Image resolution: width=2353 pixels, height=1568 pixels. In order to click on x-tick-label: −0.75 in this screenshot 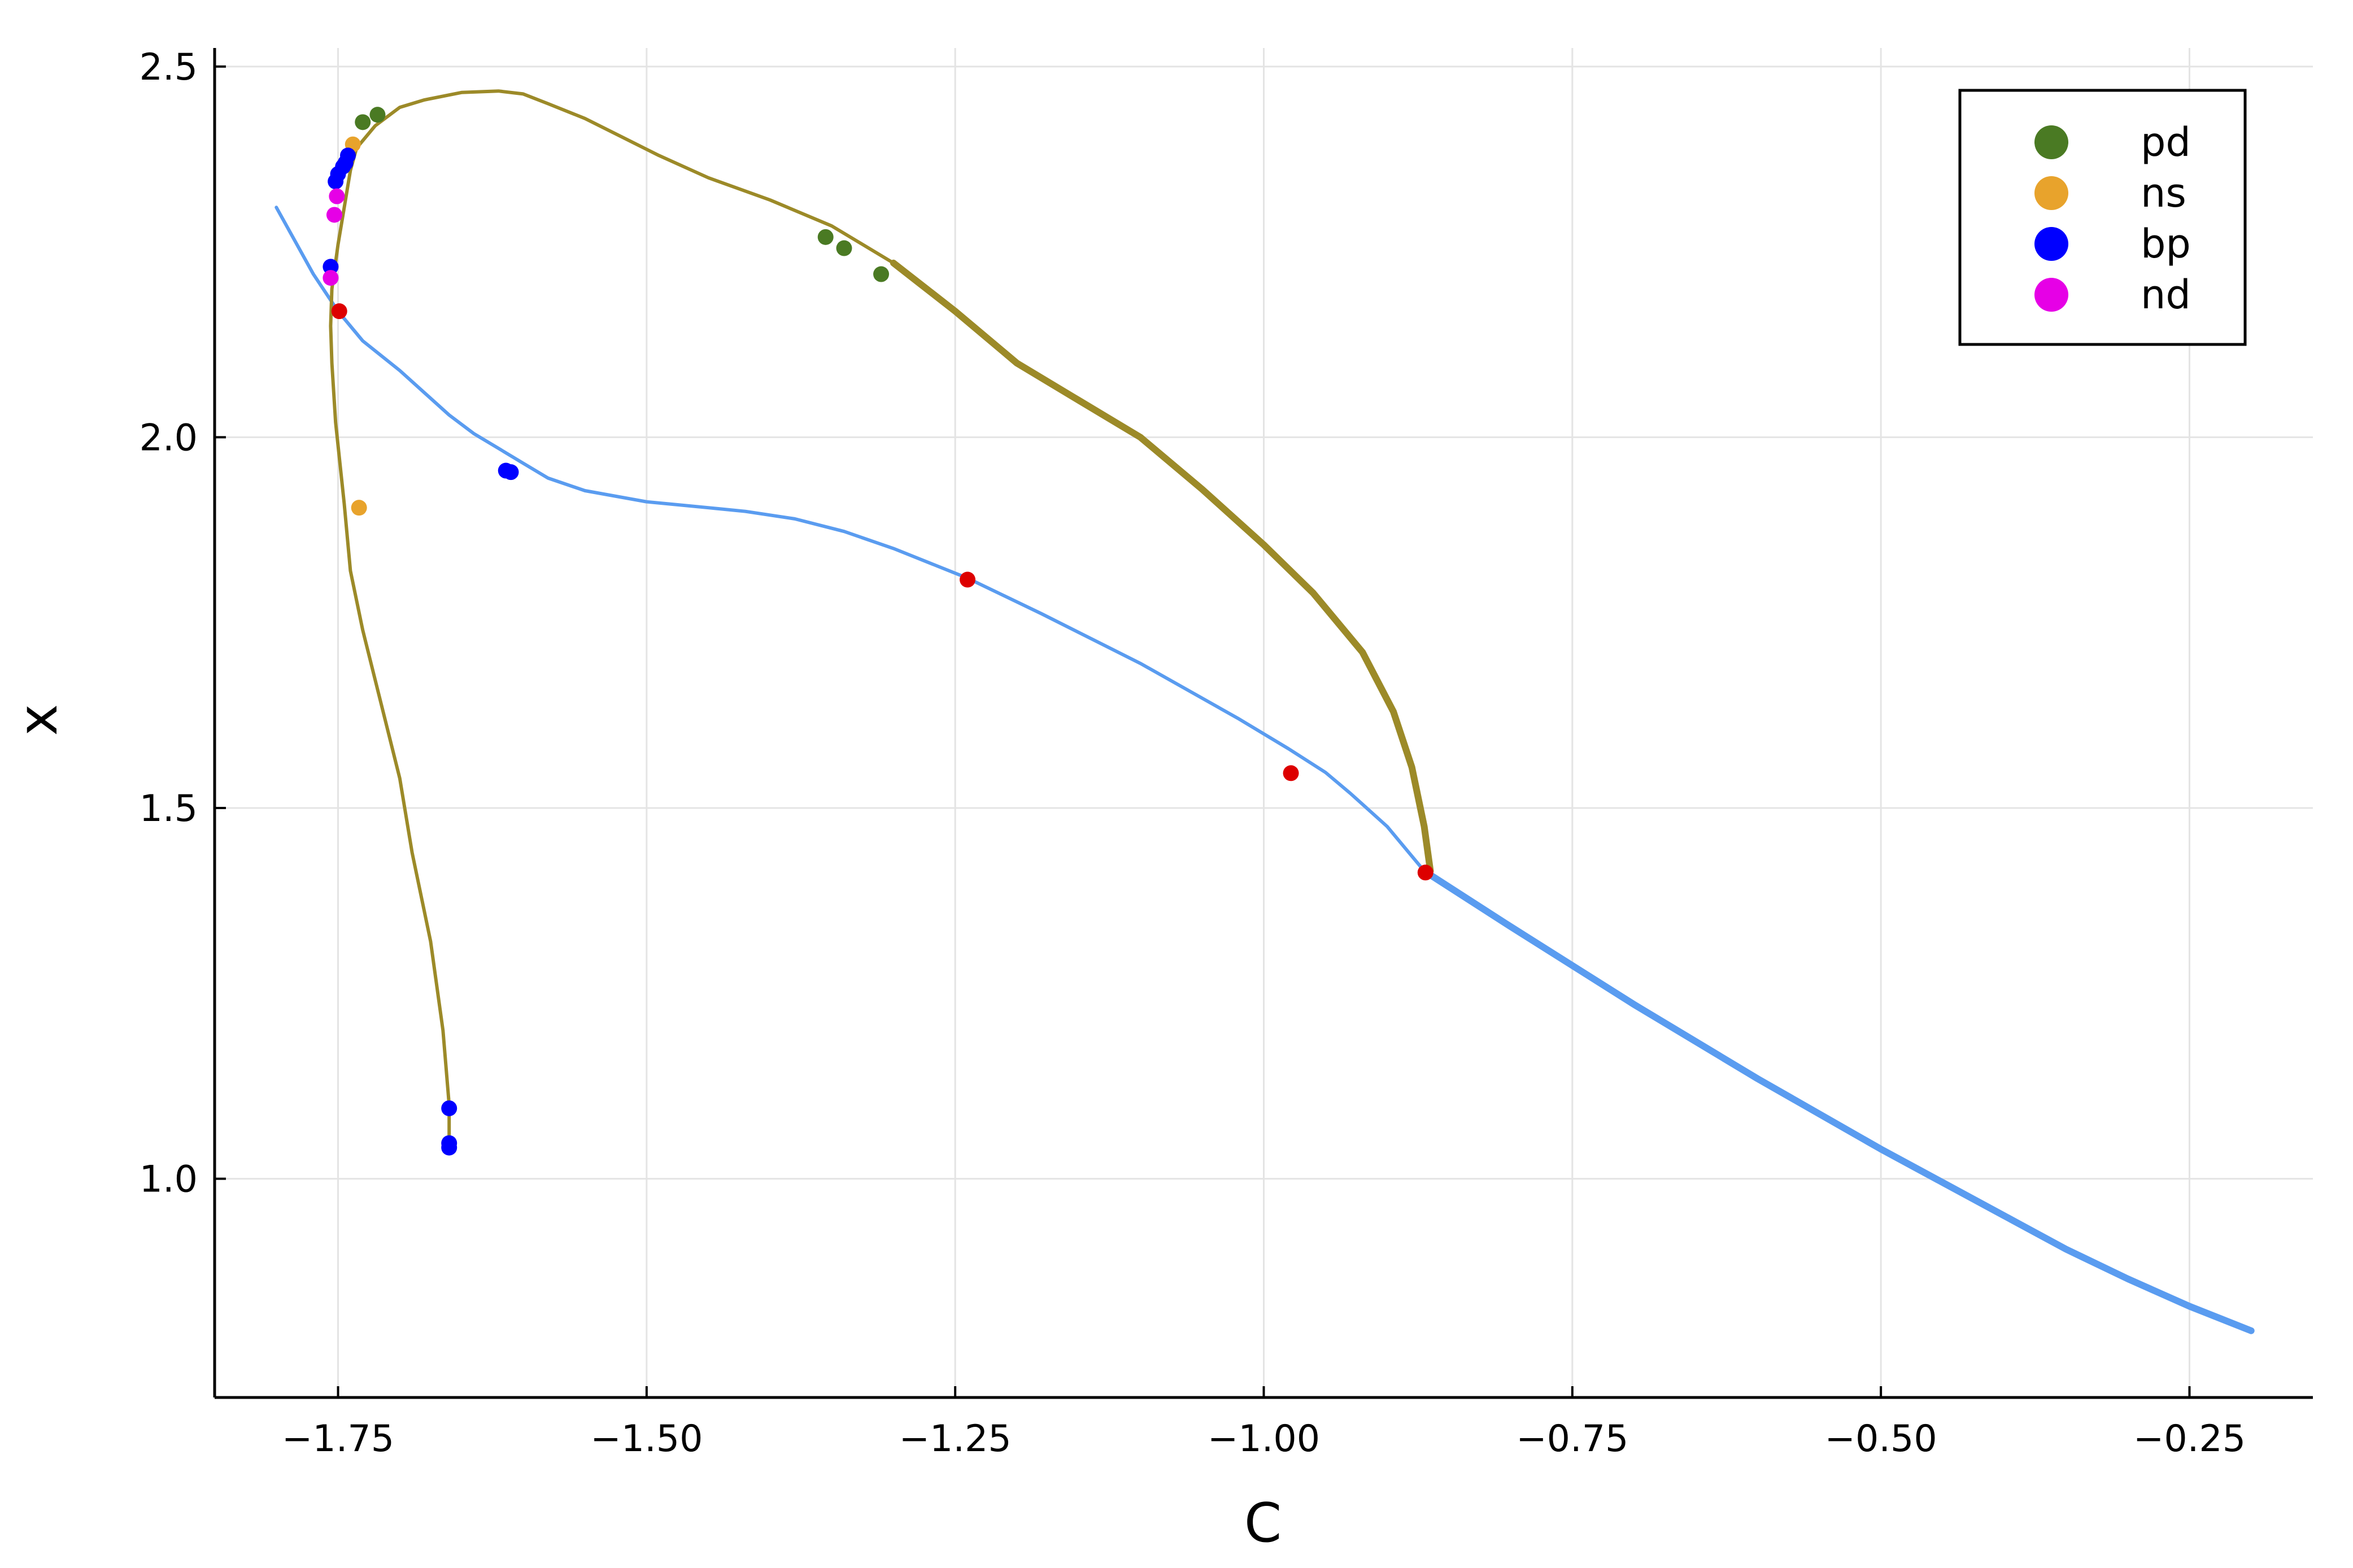, I will do `click(1572, 1439)`.